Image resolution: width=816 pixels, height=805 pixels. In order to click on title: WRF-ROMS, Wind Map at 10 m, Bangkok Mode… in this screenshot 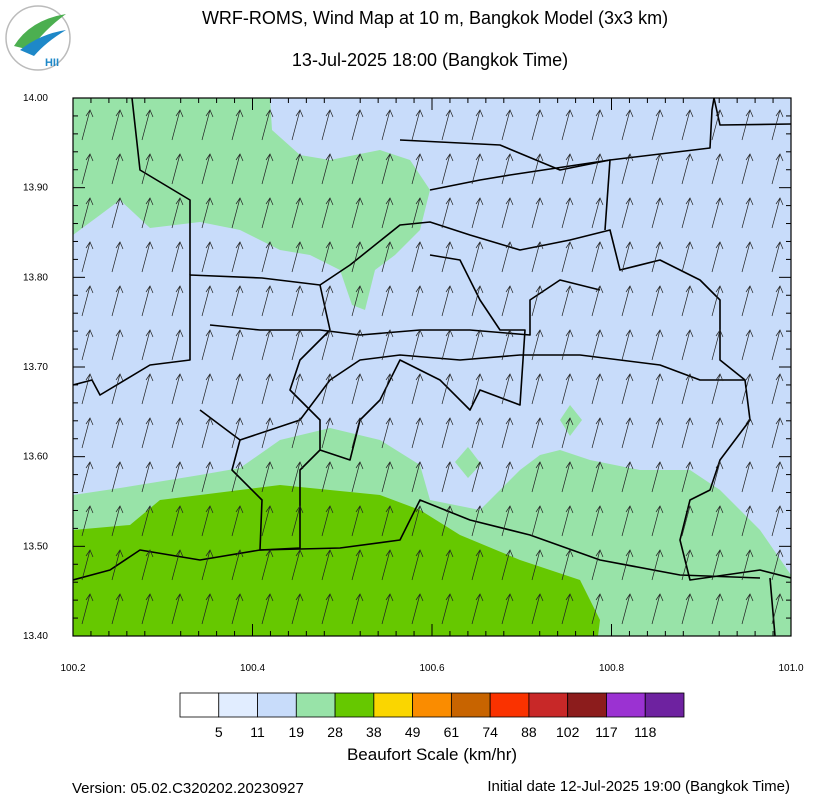, I will do `click(435, 18)`.